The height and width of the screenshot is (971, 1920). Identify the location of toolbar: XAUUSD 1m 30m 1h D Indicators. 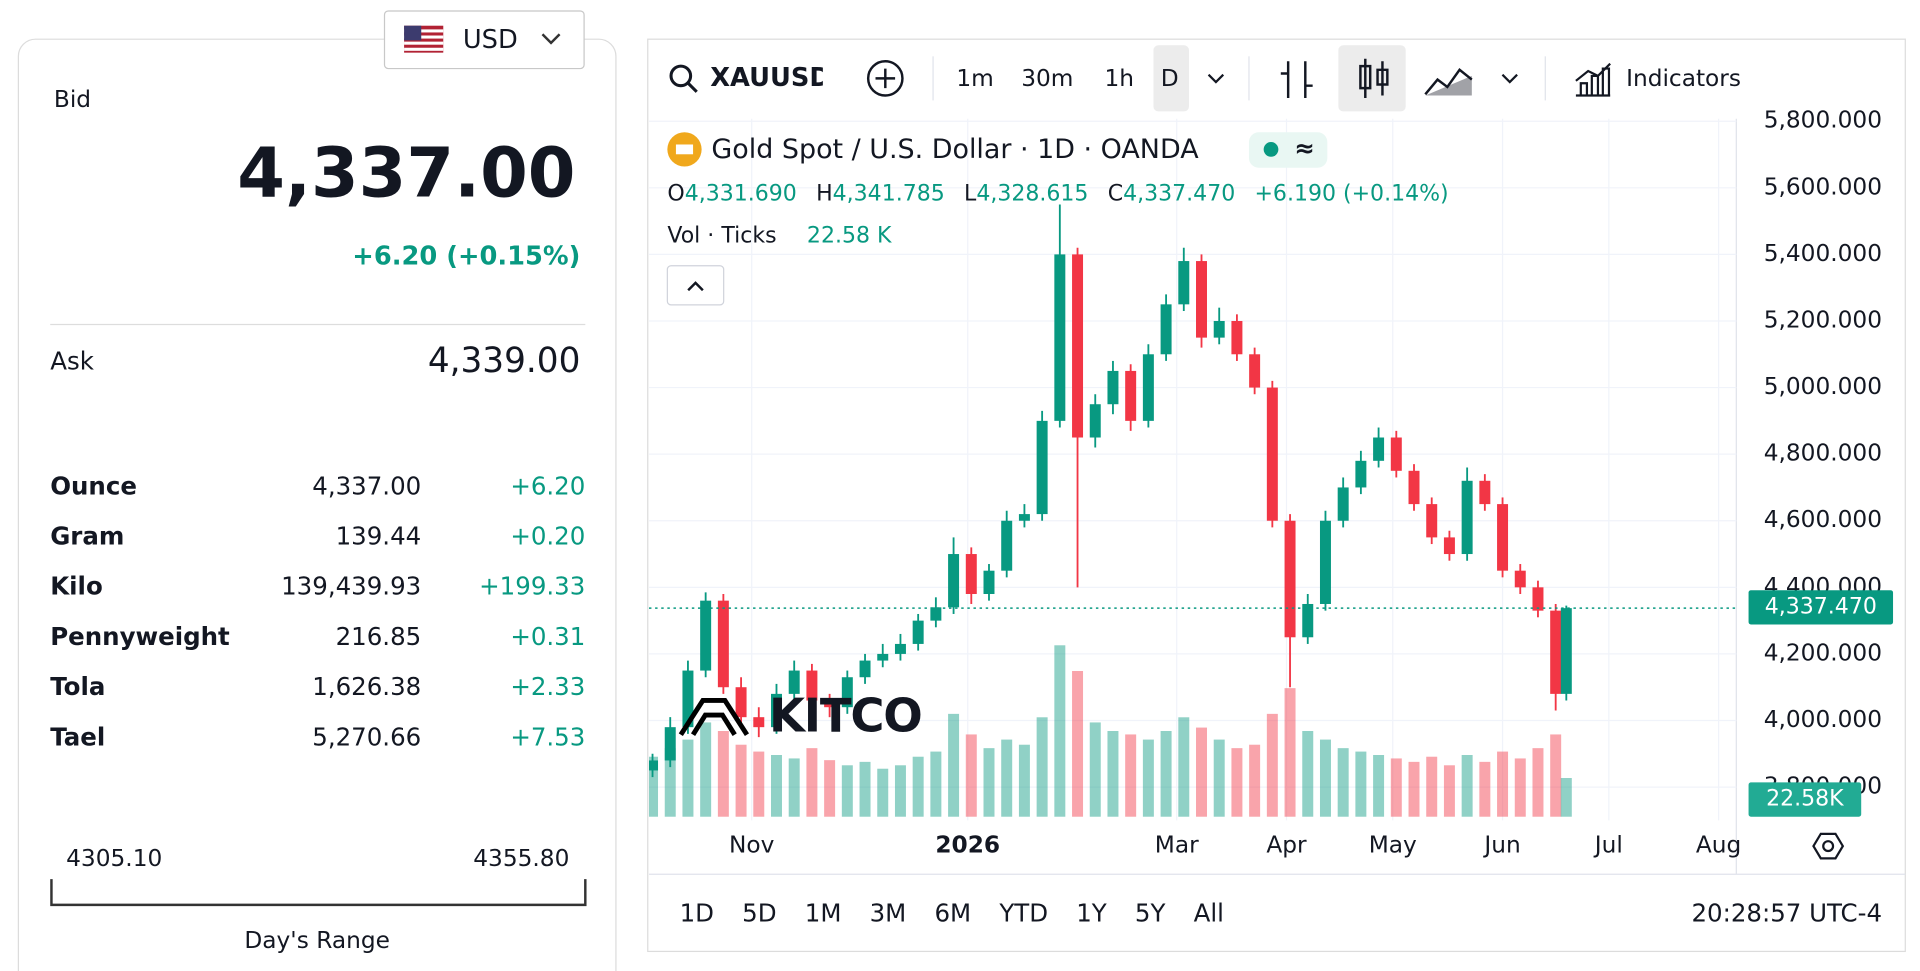
(1205, 78).